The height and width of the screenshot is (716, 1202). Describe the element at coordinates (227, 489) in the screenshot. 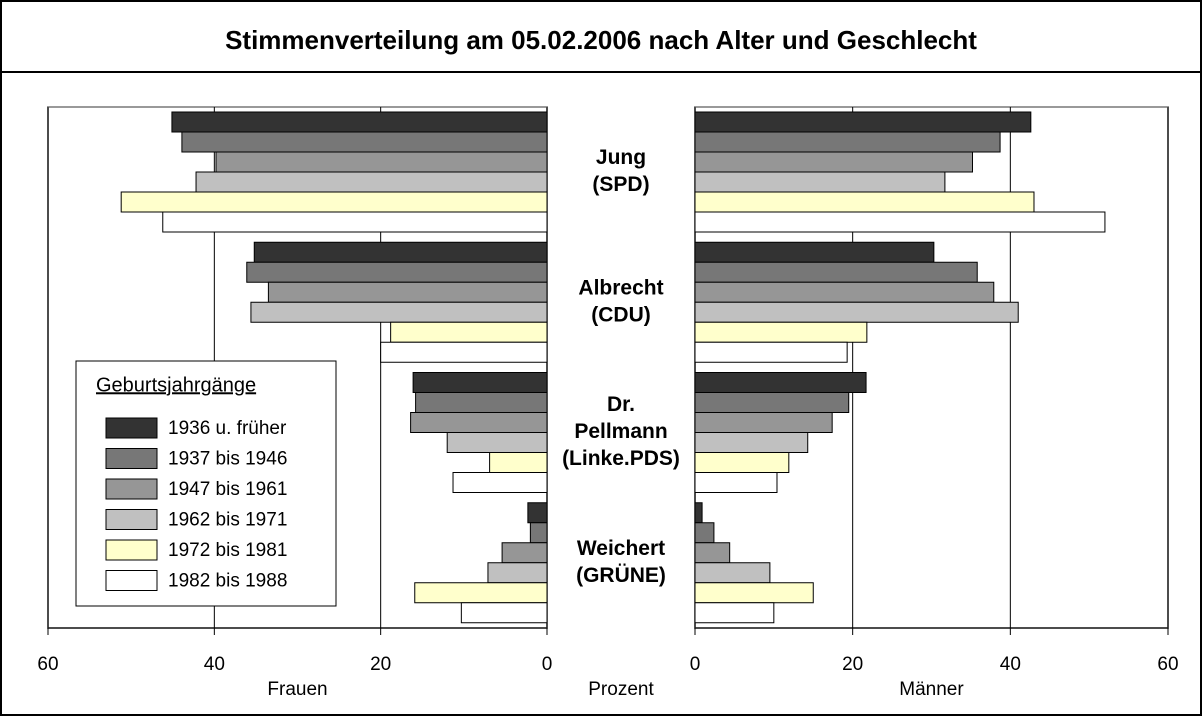

I see `legend-label: 1947 bis 1961` at that location.